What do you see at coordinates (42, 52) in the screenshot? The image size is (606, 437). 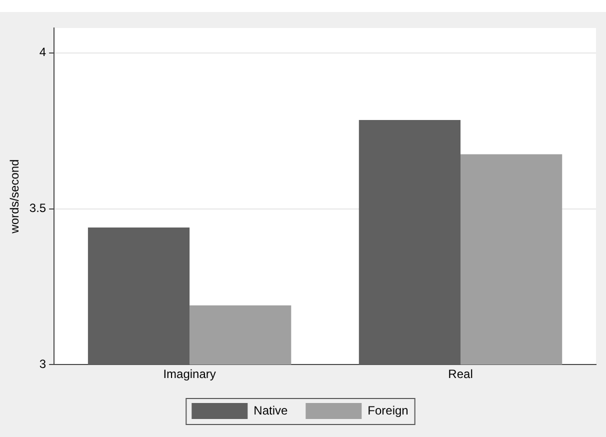 I see `y-tick-label: 4` at bounding box center [42, 52].